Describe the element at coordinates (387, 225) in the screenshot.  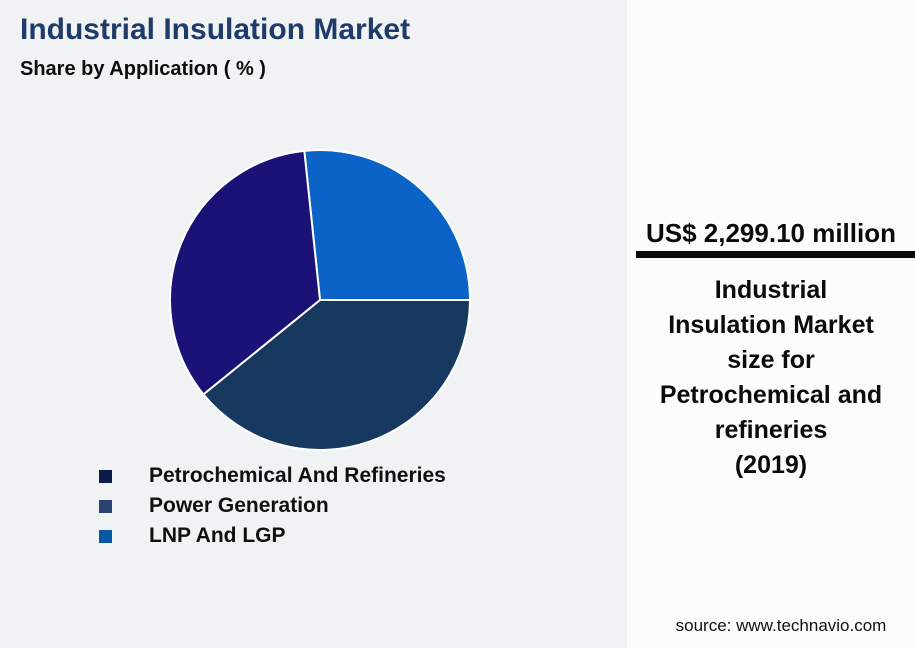
I see `pie-slice-lnp-and-lgp` at that location.